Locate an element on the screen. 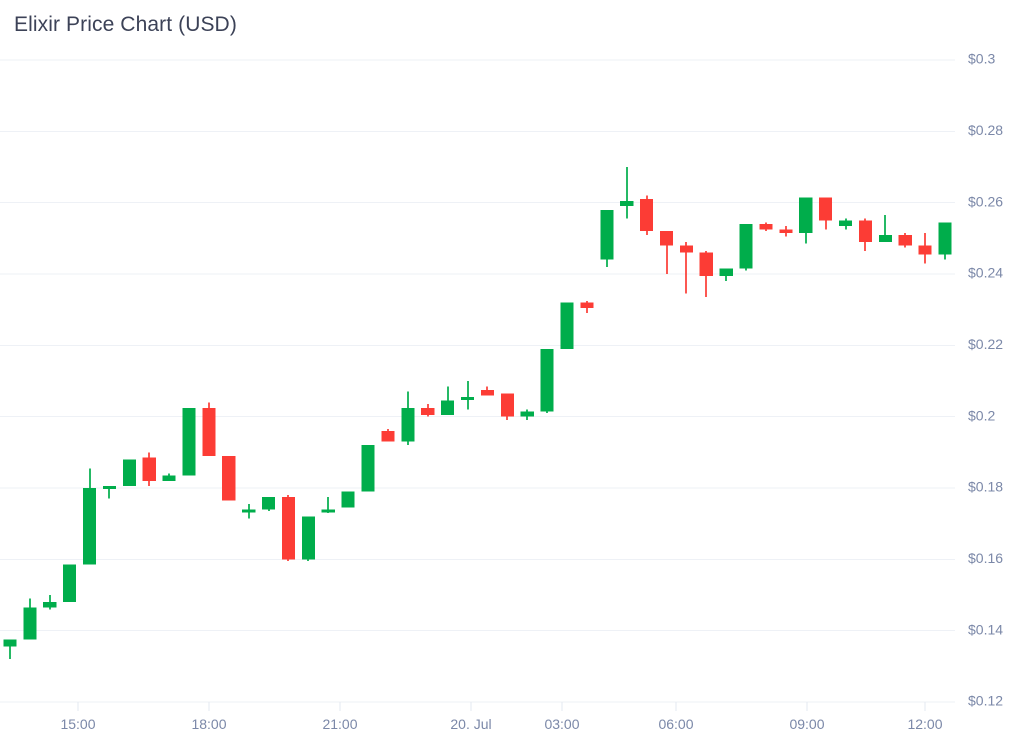 The image size is (1024, 747). y-axis-tick-label: $0.12 is located at coordinates (985, 701).